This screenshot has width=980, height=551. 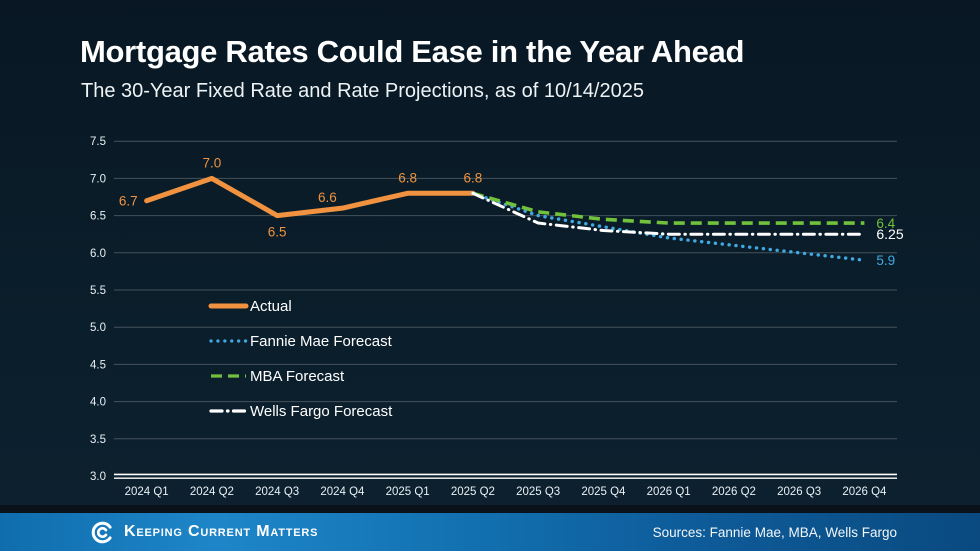 I want to click on legend-label-wells-fargo-forecast: Wells Fargo Forecast, so click(x=321, y=411).